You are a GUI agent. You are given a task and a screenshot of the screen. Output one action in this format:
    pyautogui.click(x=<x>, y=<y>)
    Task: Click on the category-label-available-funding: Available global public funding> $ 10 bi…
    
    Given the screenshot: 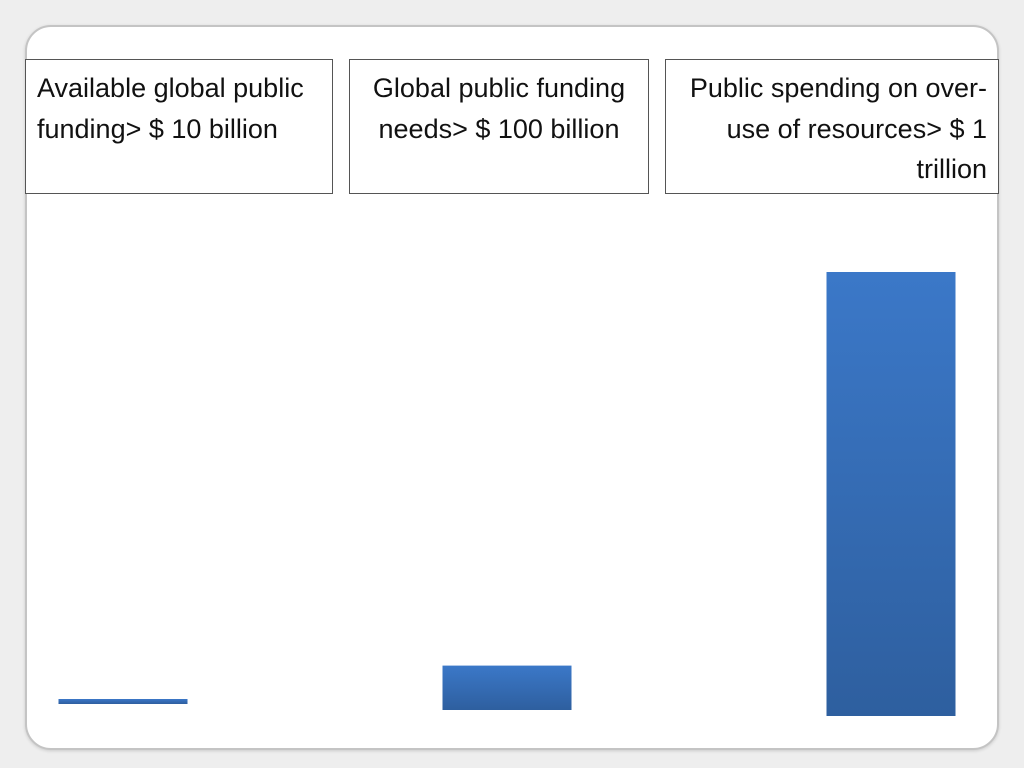 What is the action you would take?
    pyautogui.click(x=179, y=126)
    